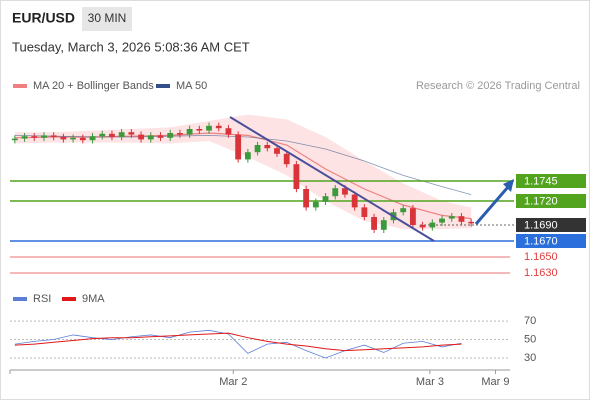  What do you see at coordinates (492, 205) in the screenshot?
I see `forecast-arrow` at bounding box center [492, 205].